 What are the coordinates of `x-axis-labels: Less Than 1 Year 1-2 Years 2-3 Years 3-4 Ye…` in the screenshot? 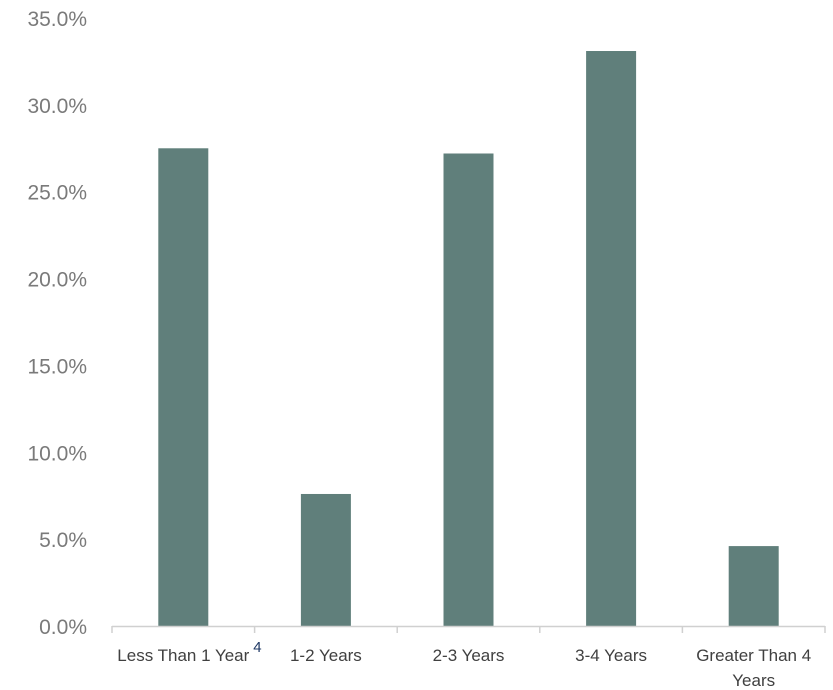 It's located at (464, 668).